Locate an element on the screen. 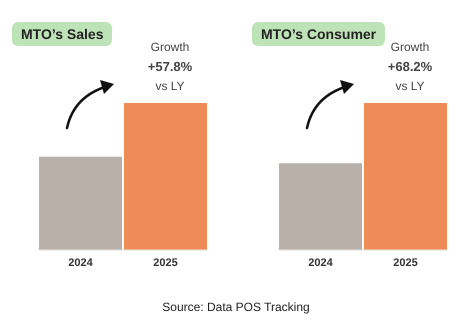 This screenshot has width=472, height=322. chart-title: MTO’s Consumer is located at coordinates (319, 34).